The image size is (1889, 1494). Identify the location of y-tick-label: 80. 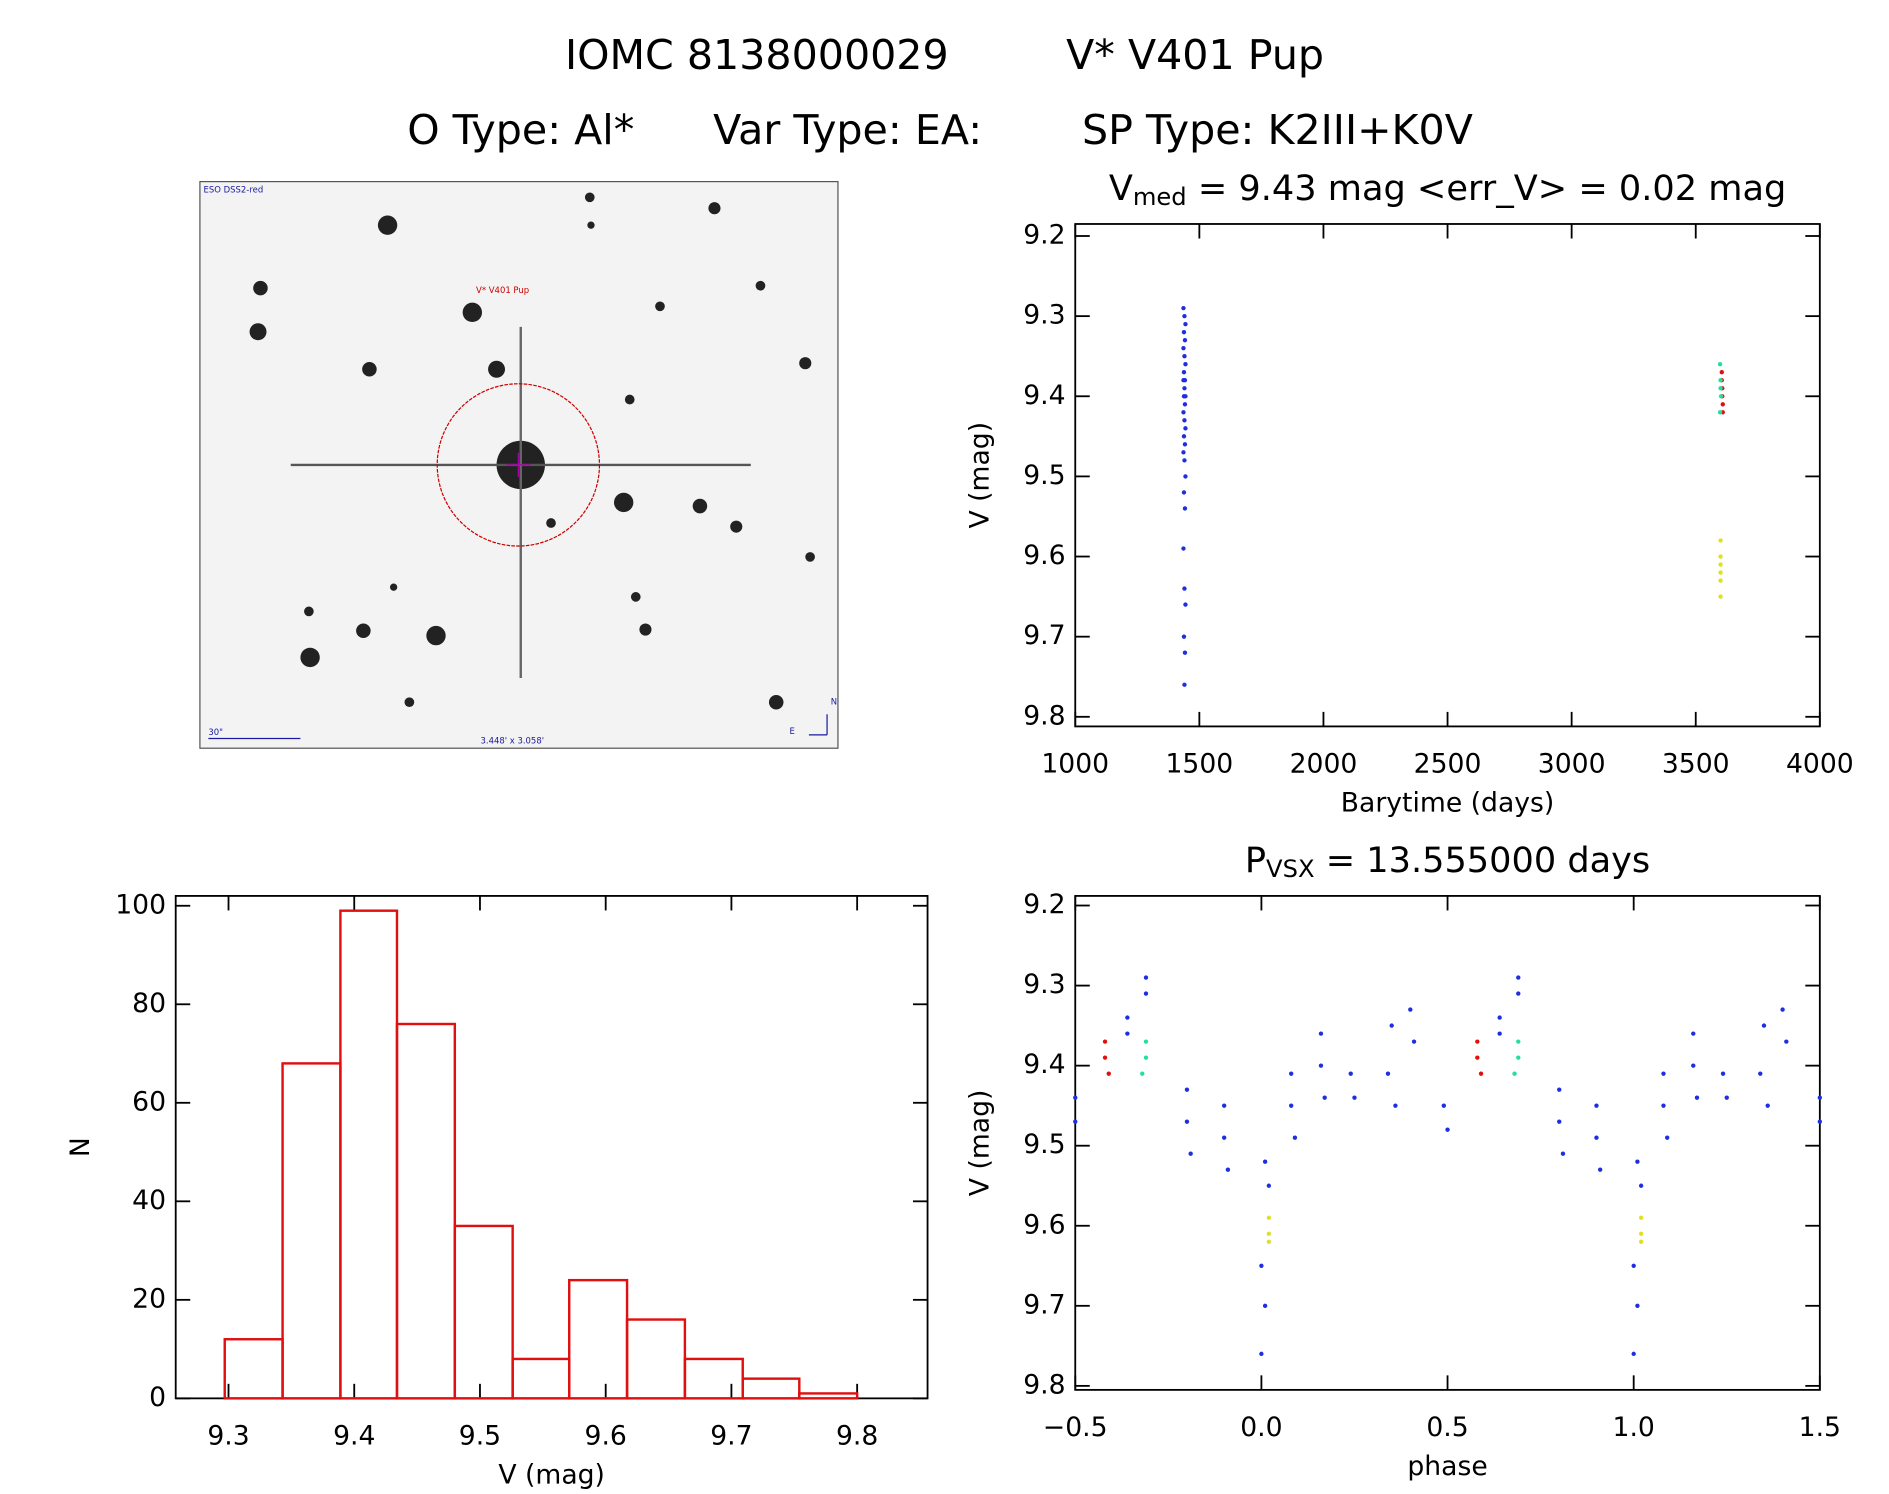
(149, 1003).